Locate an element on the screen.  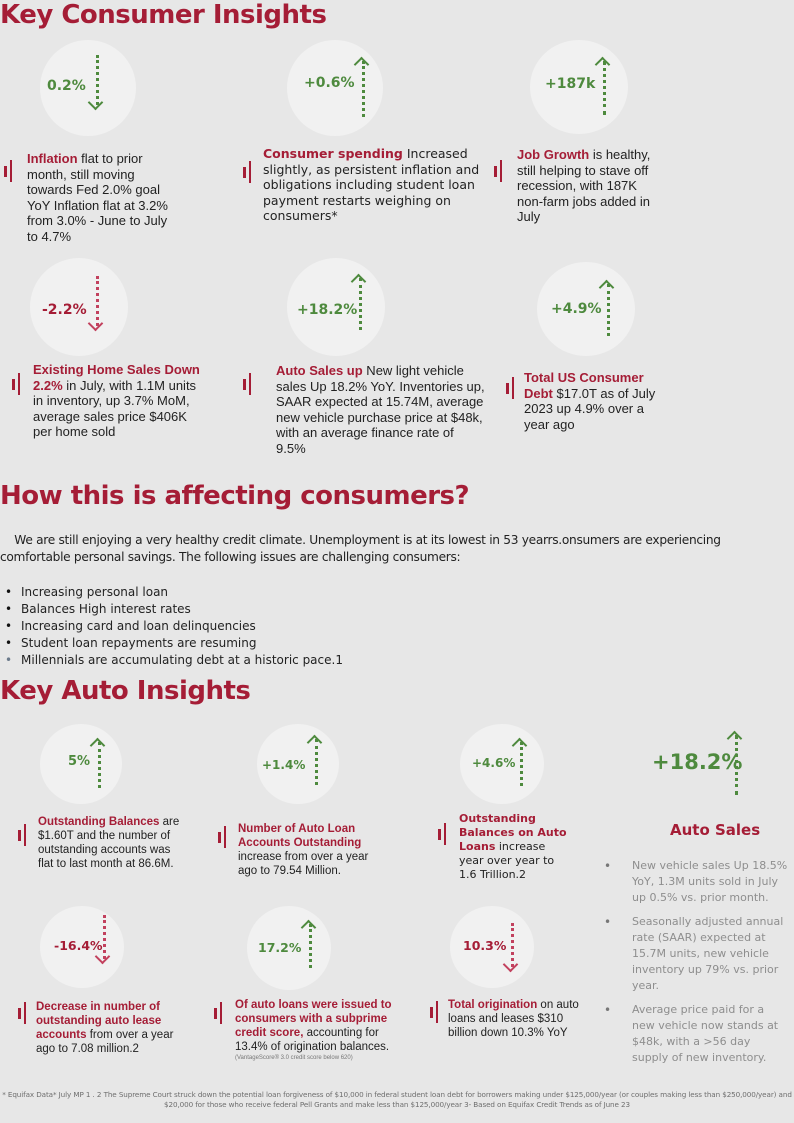
list-item: Increasing personal loan is located at coordinates (171, 592).